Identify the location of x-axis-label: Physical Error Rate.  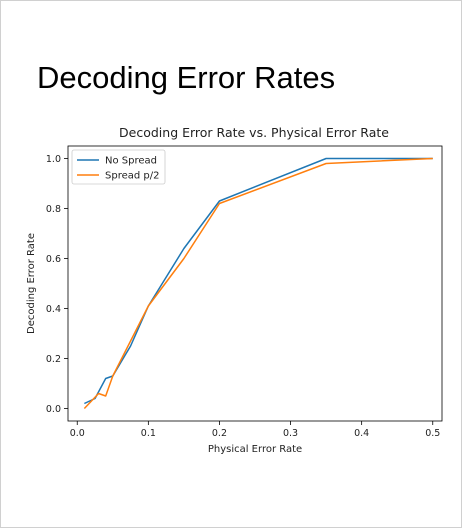
(255, 449).